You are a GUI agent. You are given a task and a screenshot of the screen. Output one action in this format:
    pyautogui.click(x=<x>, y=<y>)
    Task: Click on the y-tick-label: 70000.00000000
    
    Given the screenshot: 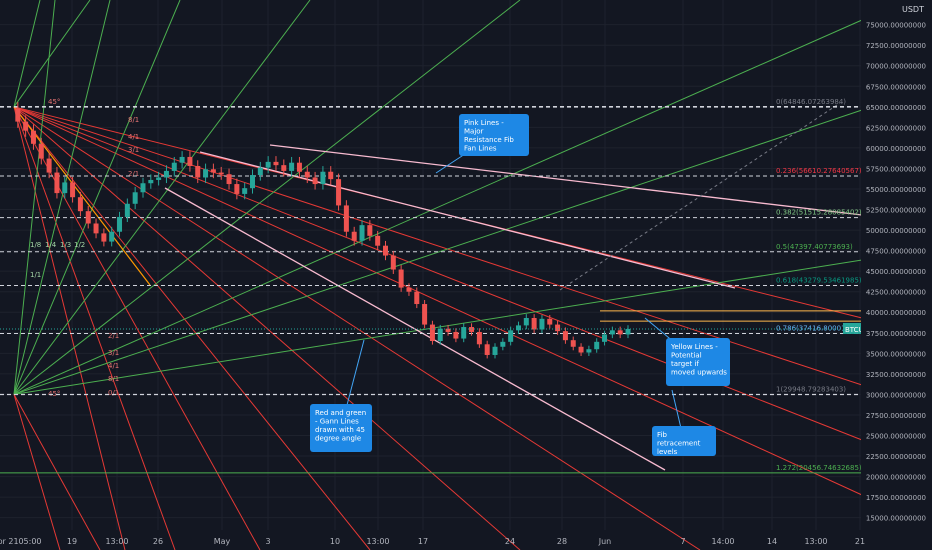 What is the action you would take?
    pyautogui.click(x=896, y=67)
    